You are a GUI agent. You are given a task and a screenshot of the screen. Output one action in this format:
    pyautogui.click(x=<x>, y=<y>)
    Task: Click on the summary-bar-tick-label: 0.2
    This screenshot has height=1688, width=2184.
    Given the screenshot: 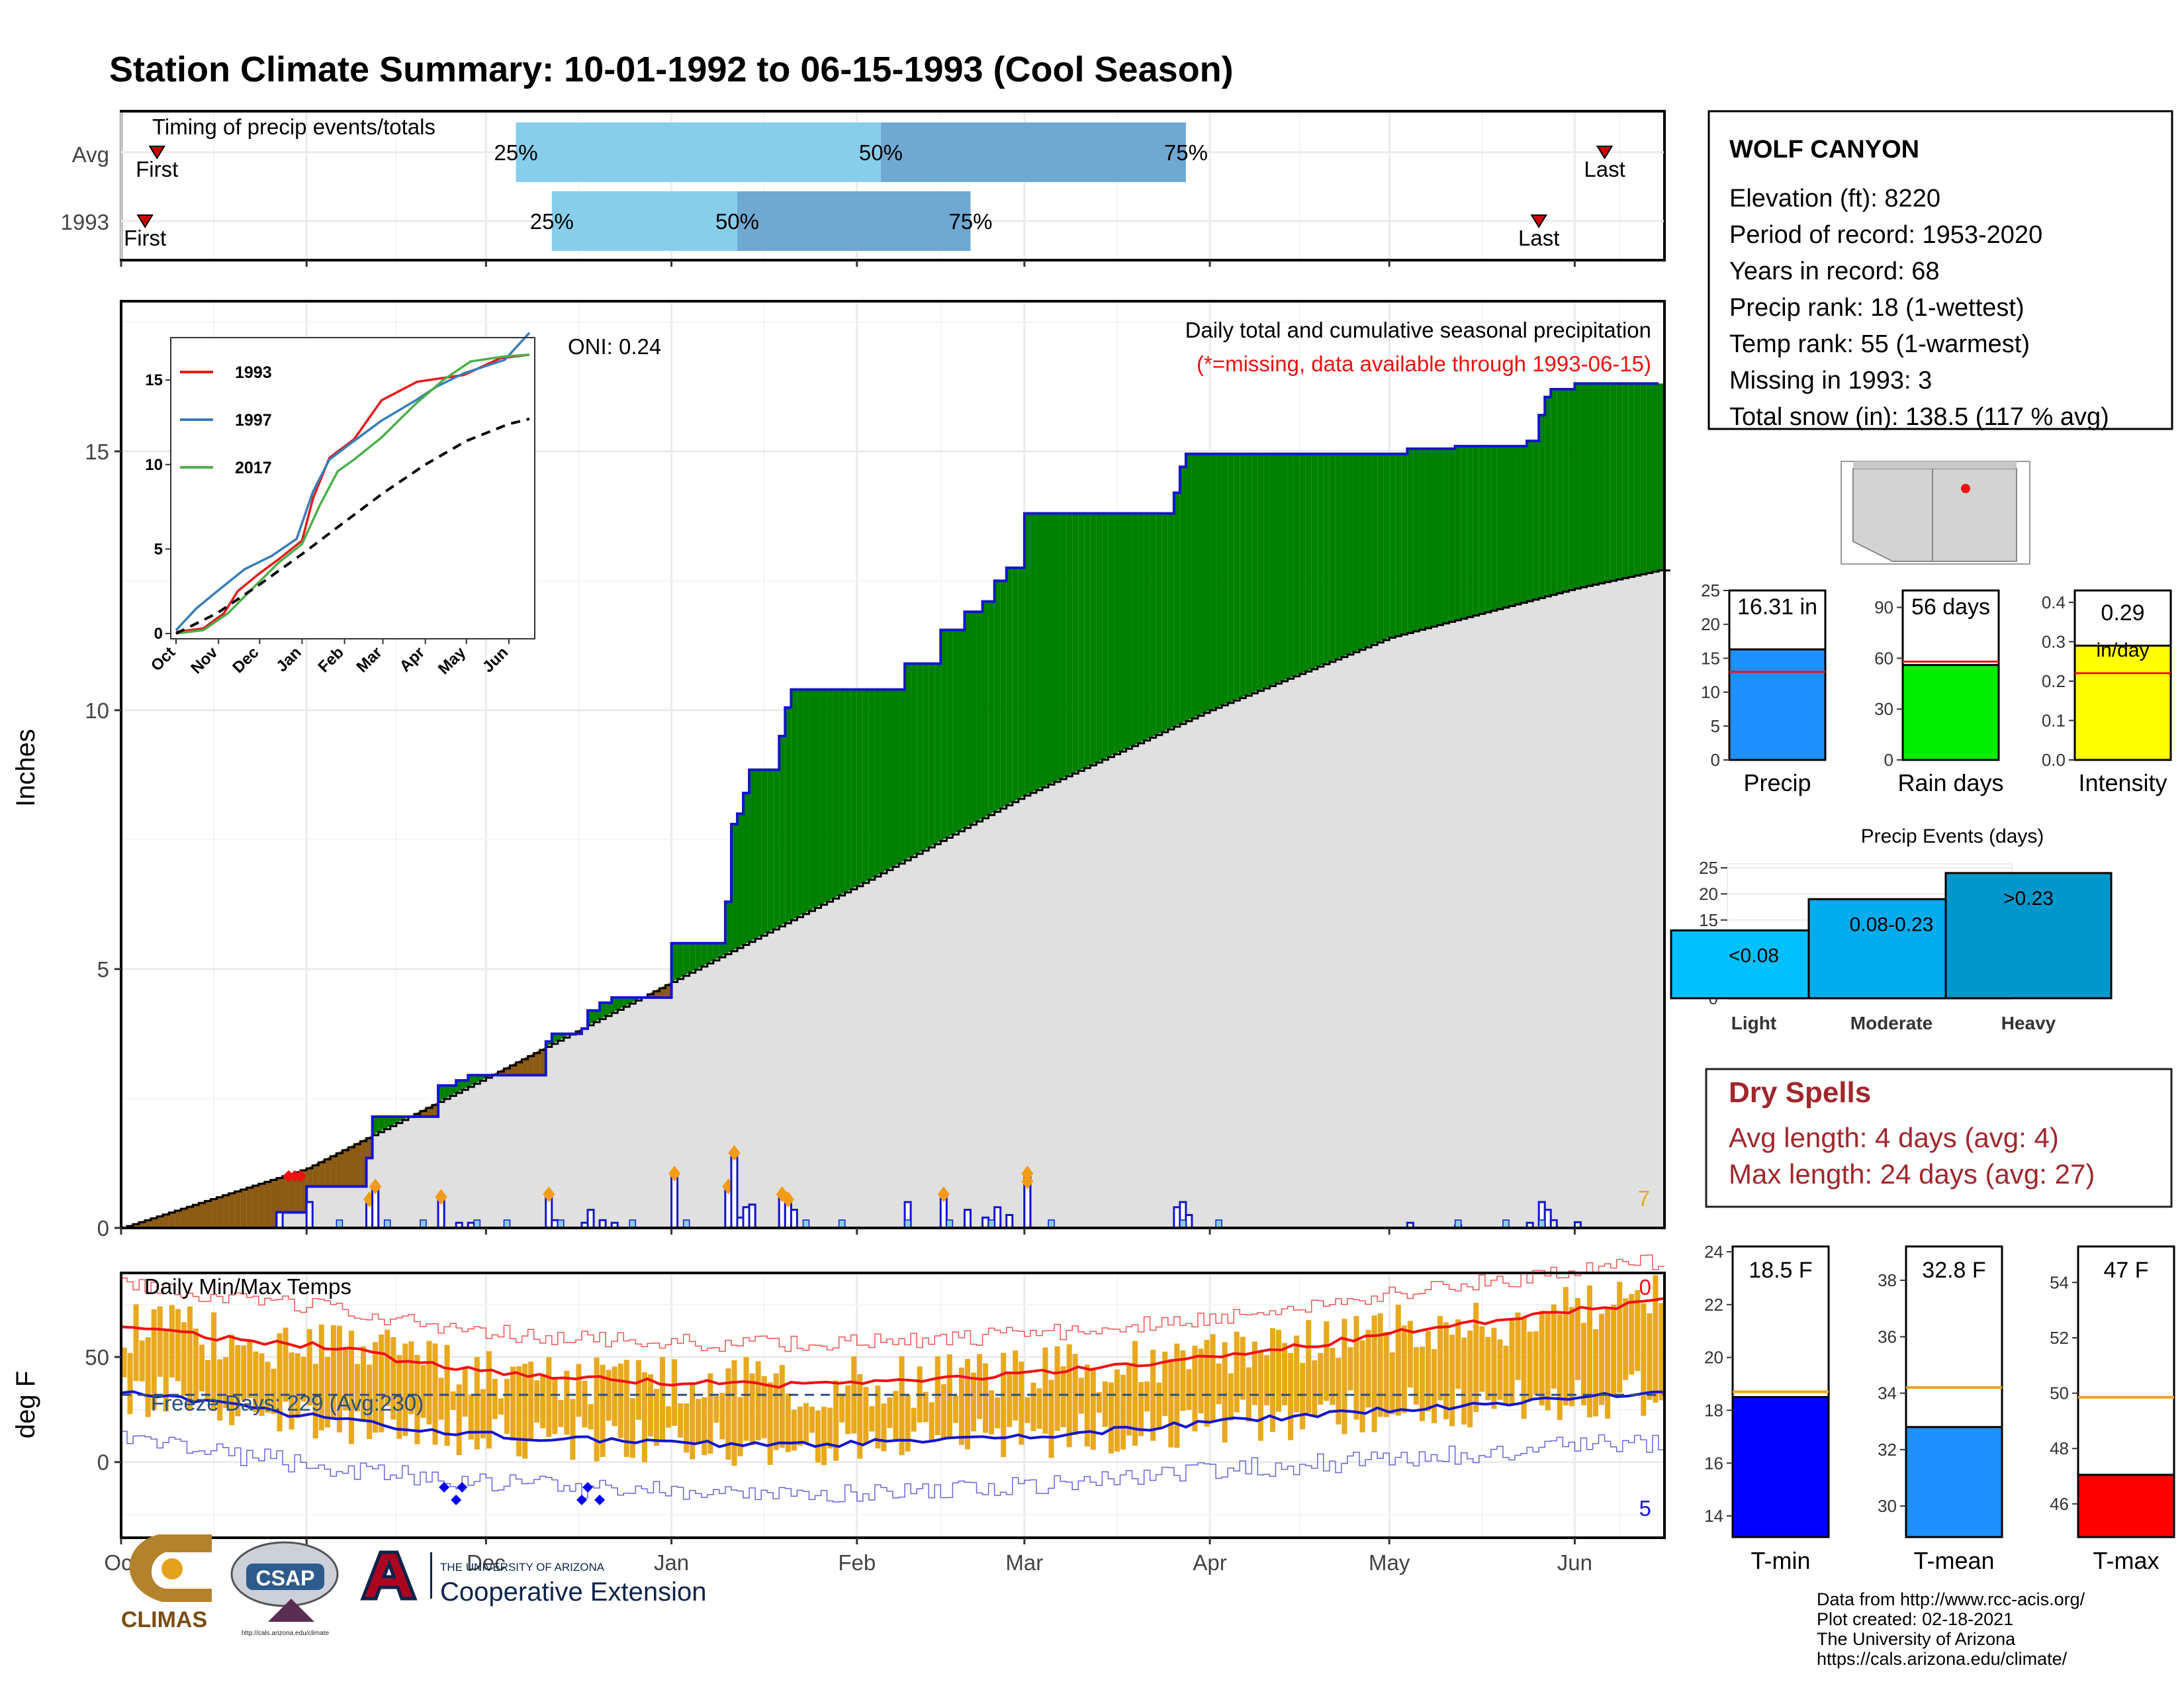 What is the action you would take?
    pyautogui.click(x=2054, y=681)
    